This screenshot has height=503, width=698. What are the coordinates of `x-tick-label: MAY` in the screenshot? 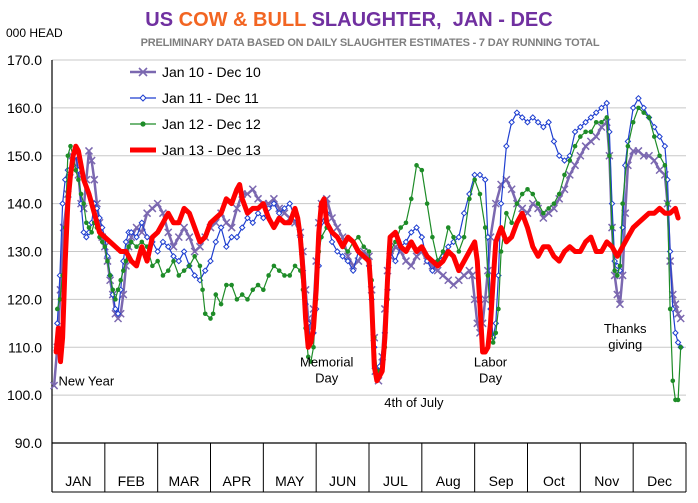 It's located at (290, 481).